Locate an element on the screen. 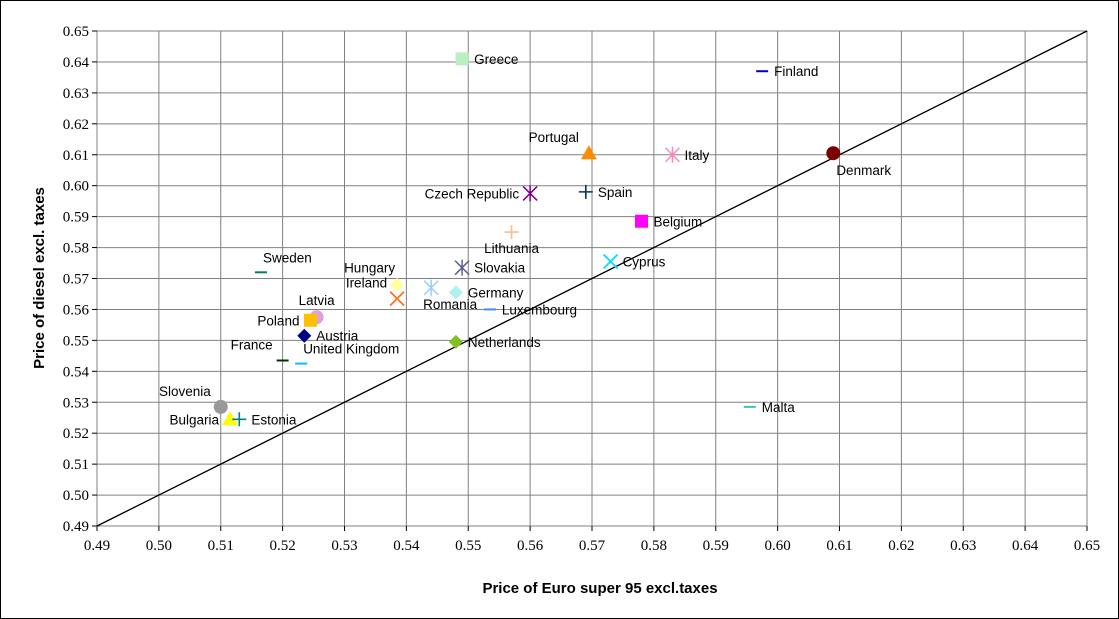 Image resolution: width=1119 pixels, height=619 pixels. data-point-france: France is located at coordinates (260, 349).